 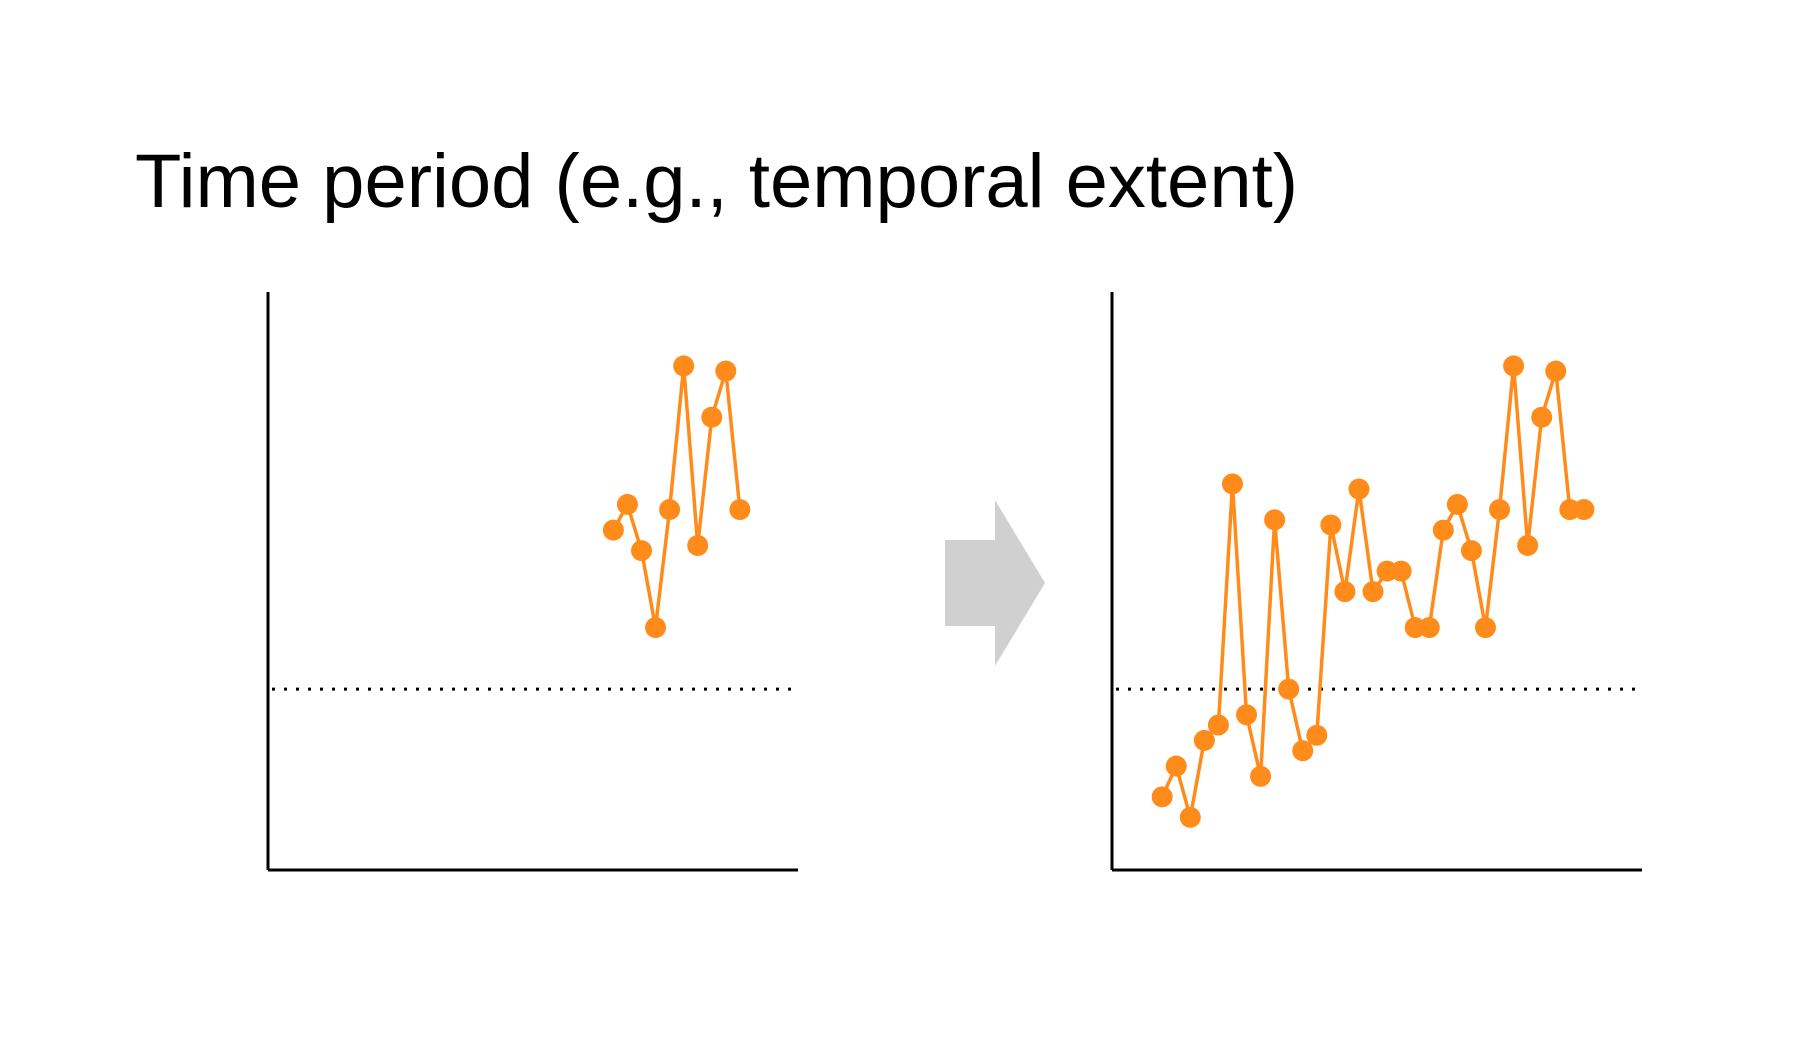 I want to click on series-line, so click(x=676, y=497).